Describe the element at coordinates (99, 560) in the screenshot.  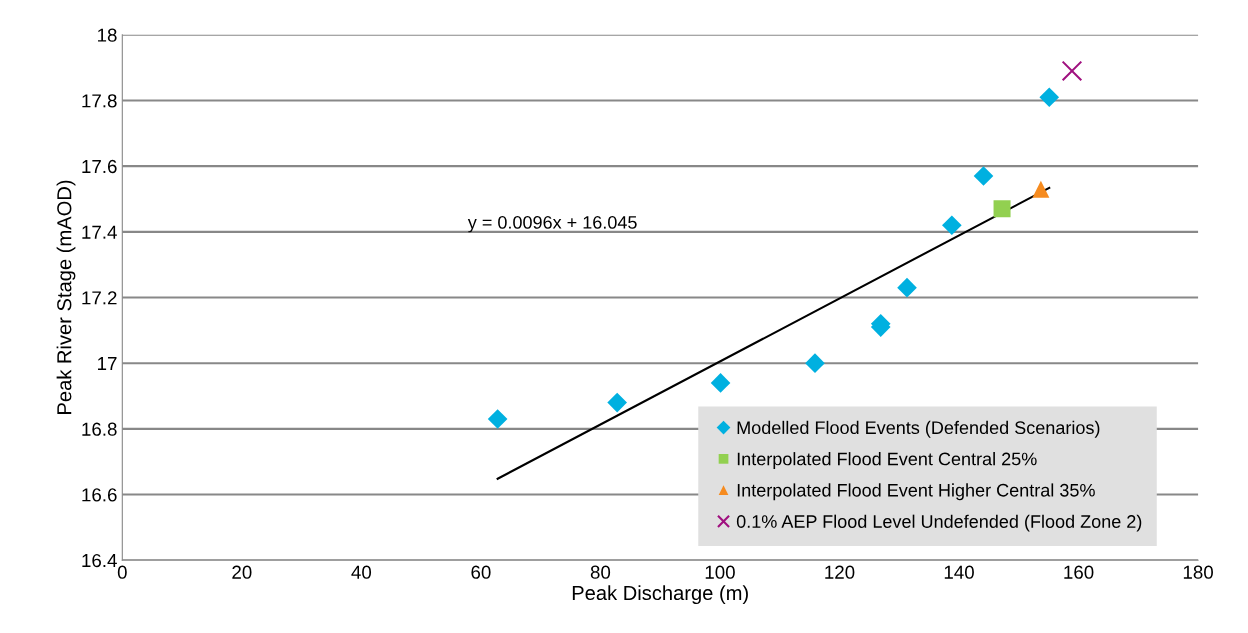
I see `y-tick-label: 16.4` at that location.